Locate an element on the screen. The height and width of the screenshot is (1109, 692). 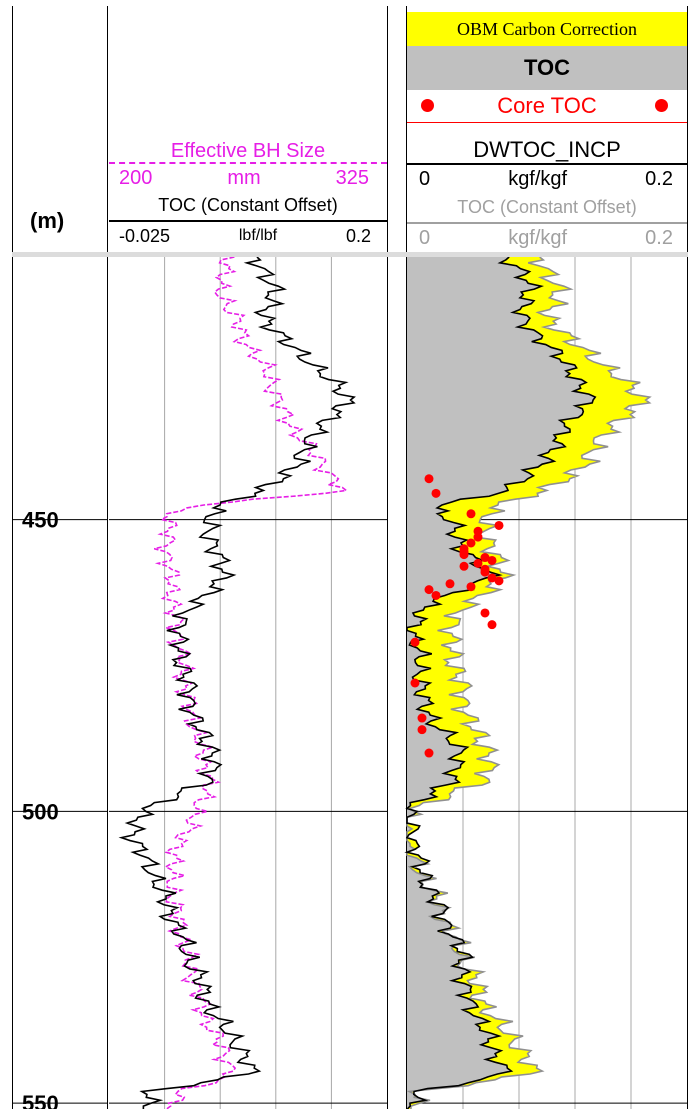
bh-size-max: 325 is located at coordinates (352, 177).